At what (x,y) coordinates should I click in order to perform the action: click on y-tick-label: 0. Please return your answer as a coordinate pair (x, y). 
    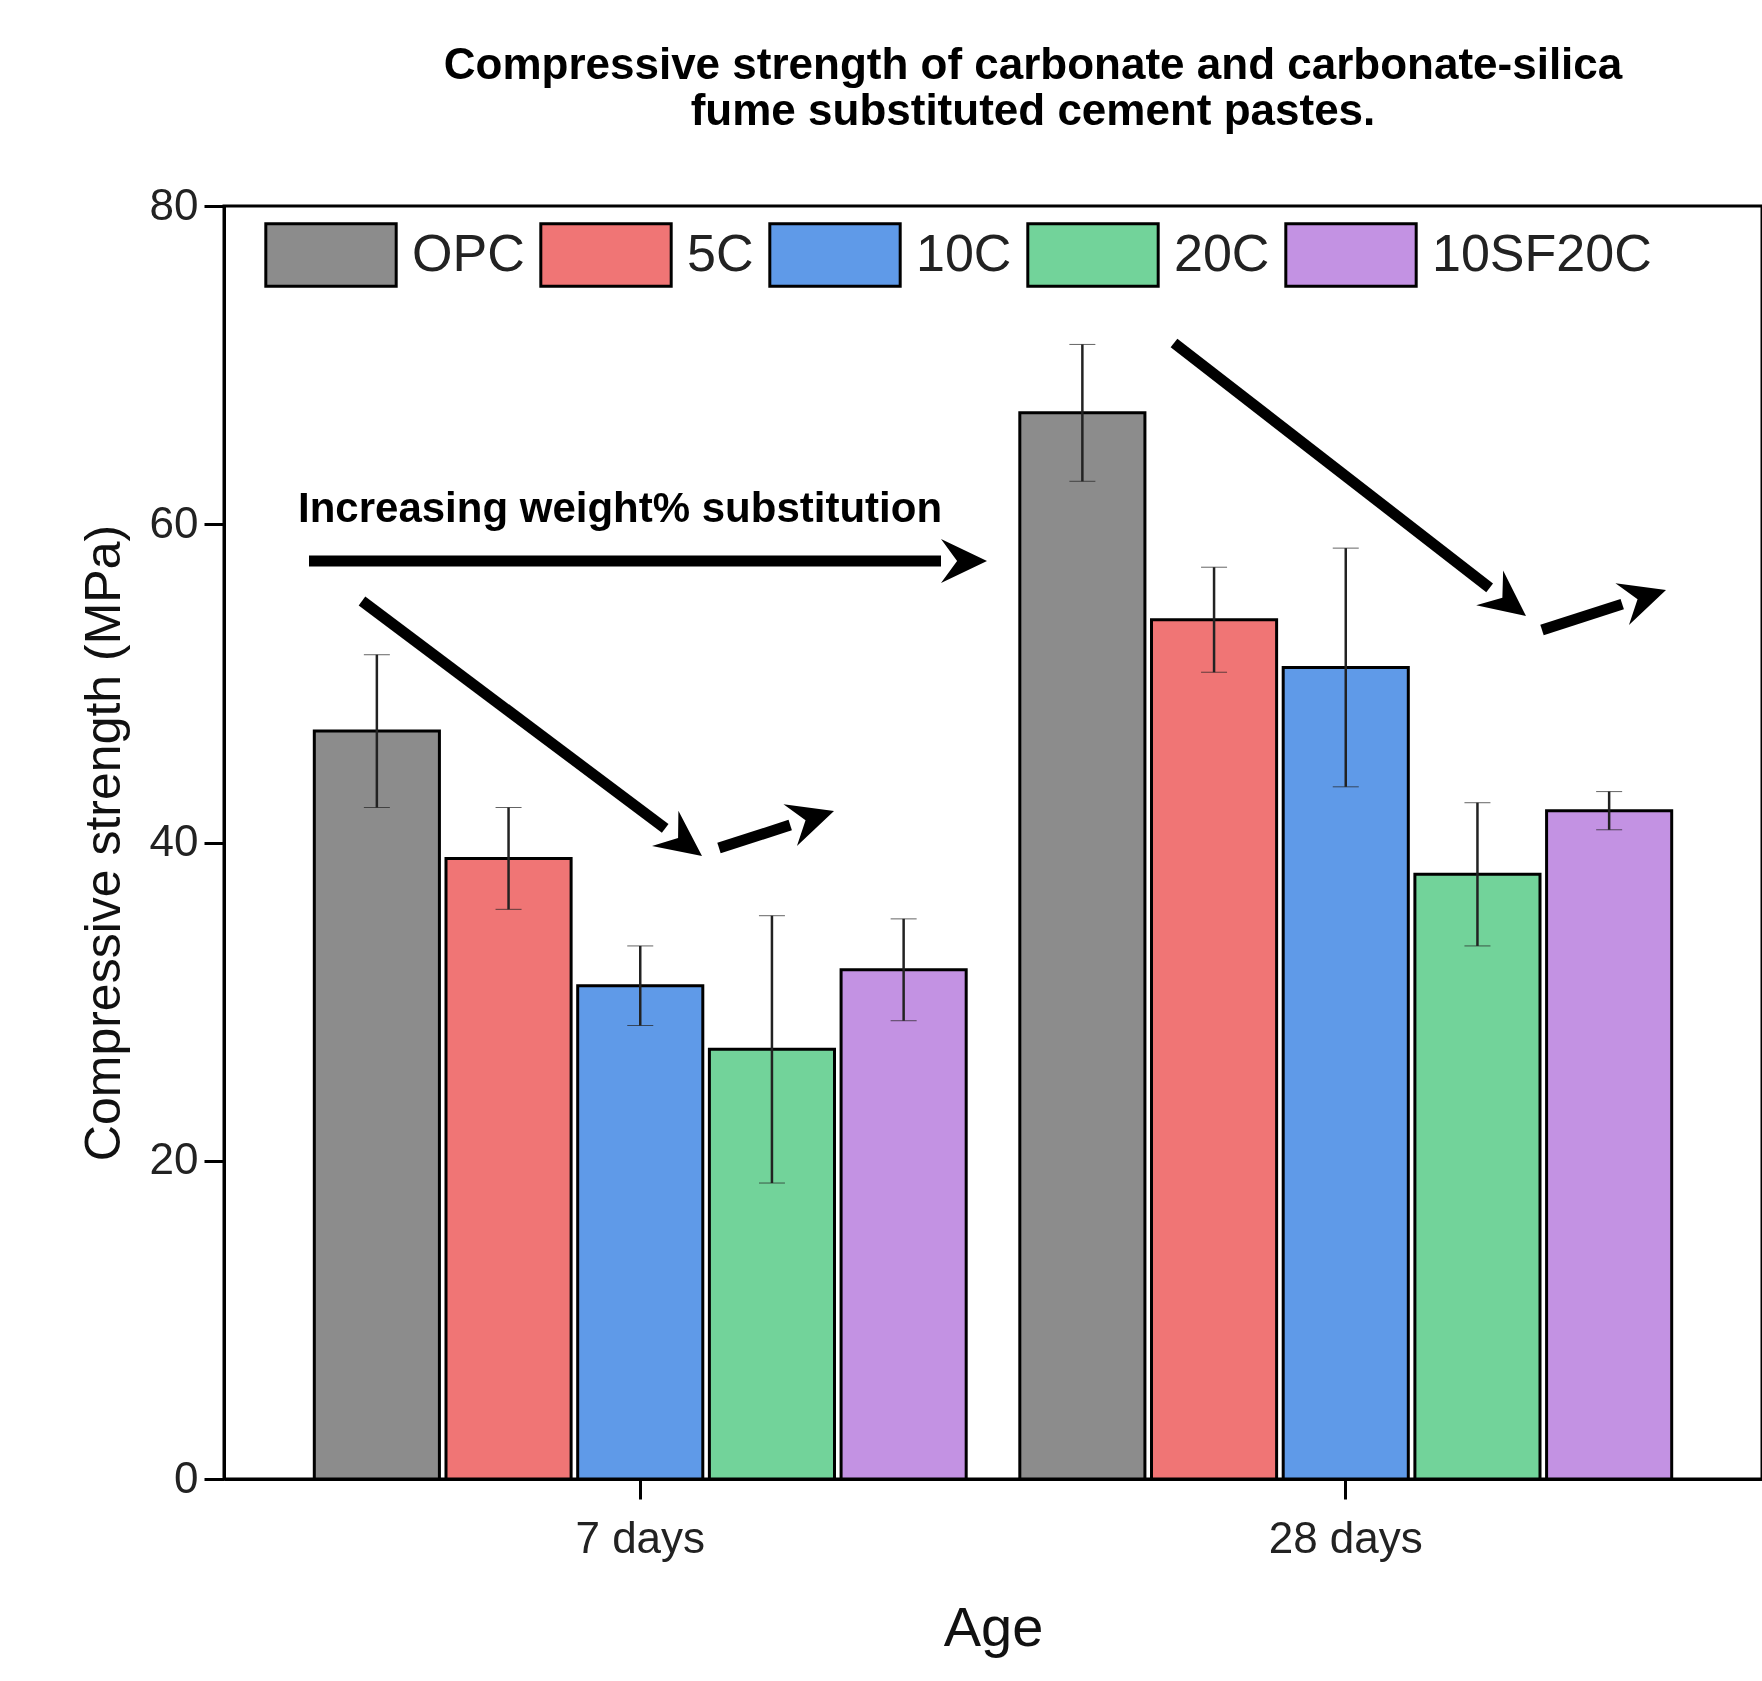
    Looking at the image, I should click on (186, 1477).